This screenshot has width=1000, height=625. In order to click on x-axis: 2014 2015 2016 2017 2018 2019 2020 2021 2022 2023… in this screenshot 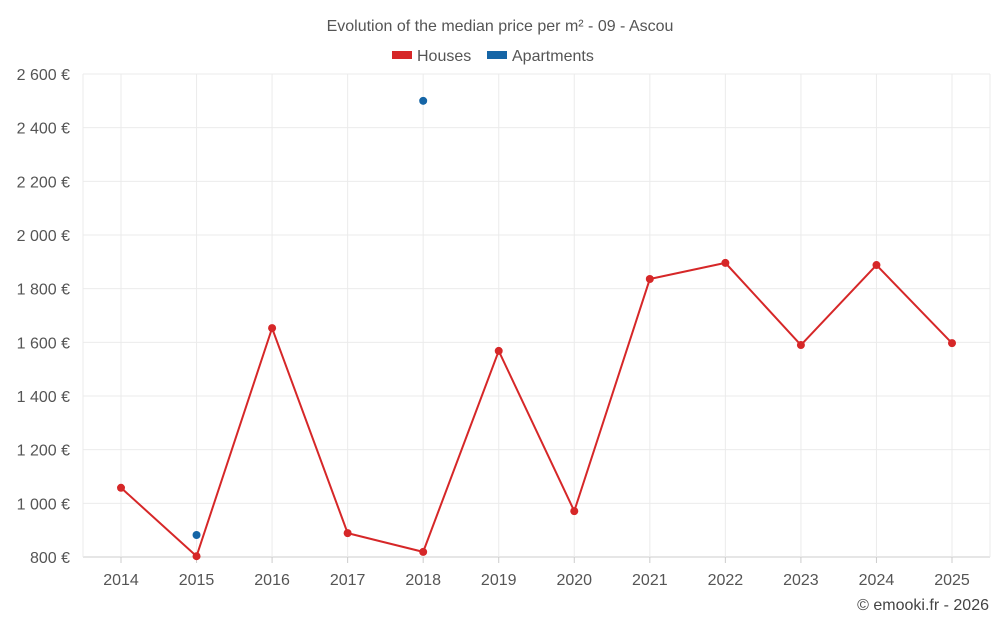, I will do `click(536, 573)`.